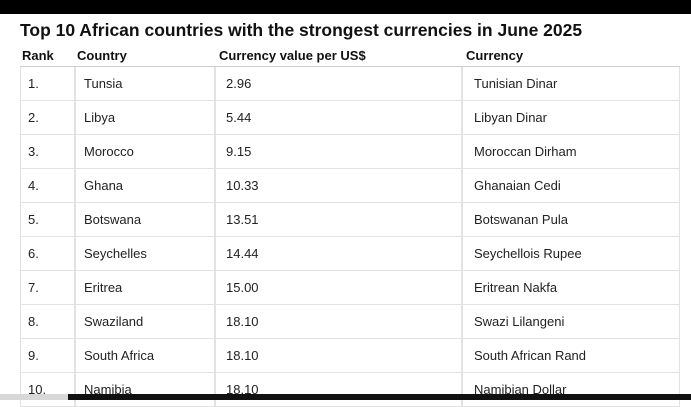  What do you see at coordinates (145, 220) in the screenshot?
I see `table-cell: Botswana` at bounding box center [145, 220].